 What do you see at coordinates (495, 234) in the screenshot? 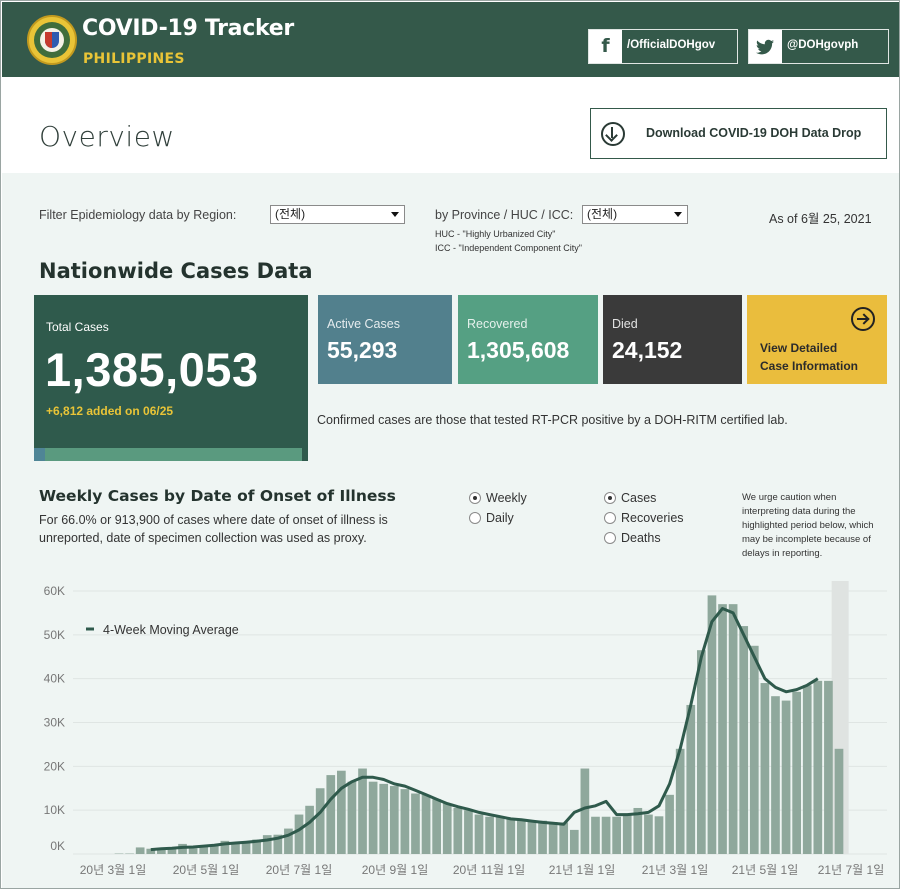
I see `huc-note: HUC - "Highly Urbanized City"` at bounding box center [495, 234].